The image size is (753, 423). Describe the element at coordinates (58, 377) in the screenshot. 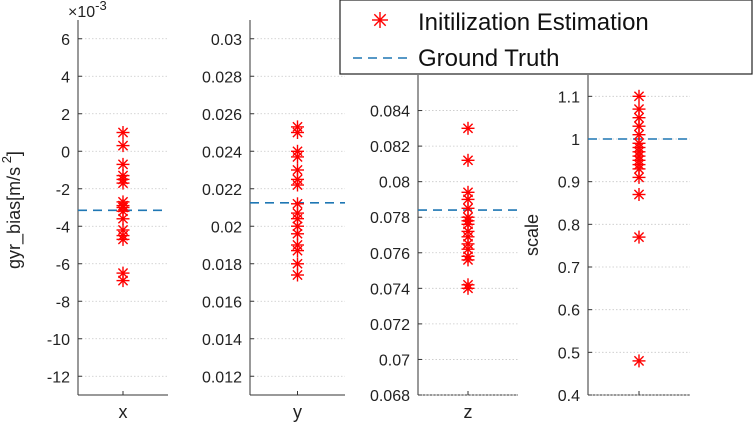

I see `y-tick-label: -12` at that location.